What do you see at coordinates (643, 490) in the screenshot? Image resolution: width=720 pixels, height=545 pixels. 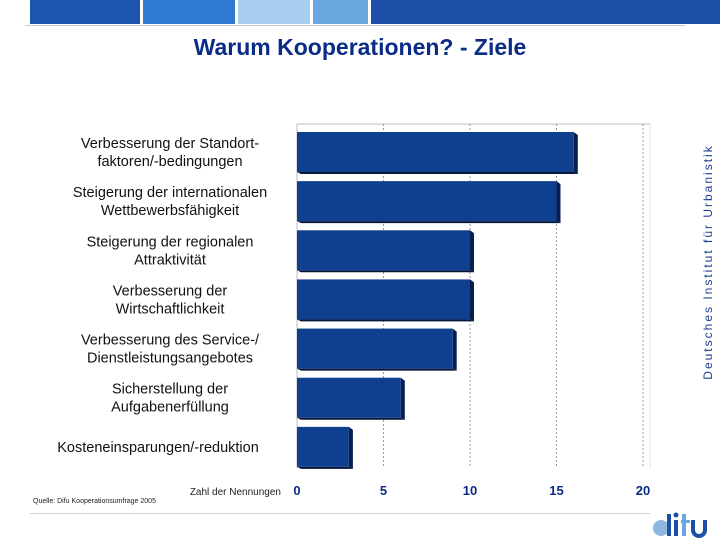 I see `x-tick-label: 20` at bounding box center [643, 490].